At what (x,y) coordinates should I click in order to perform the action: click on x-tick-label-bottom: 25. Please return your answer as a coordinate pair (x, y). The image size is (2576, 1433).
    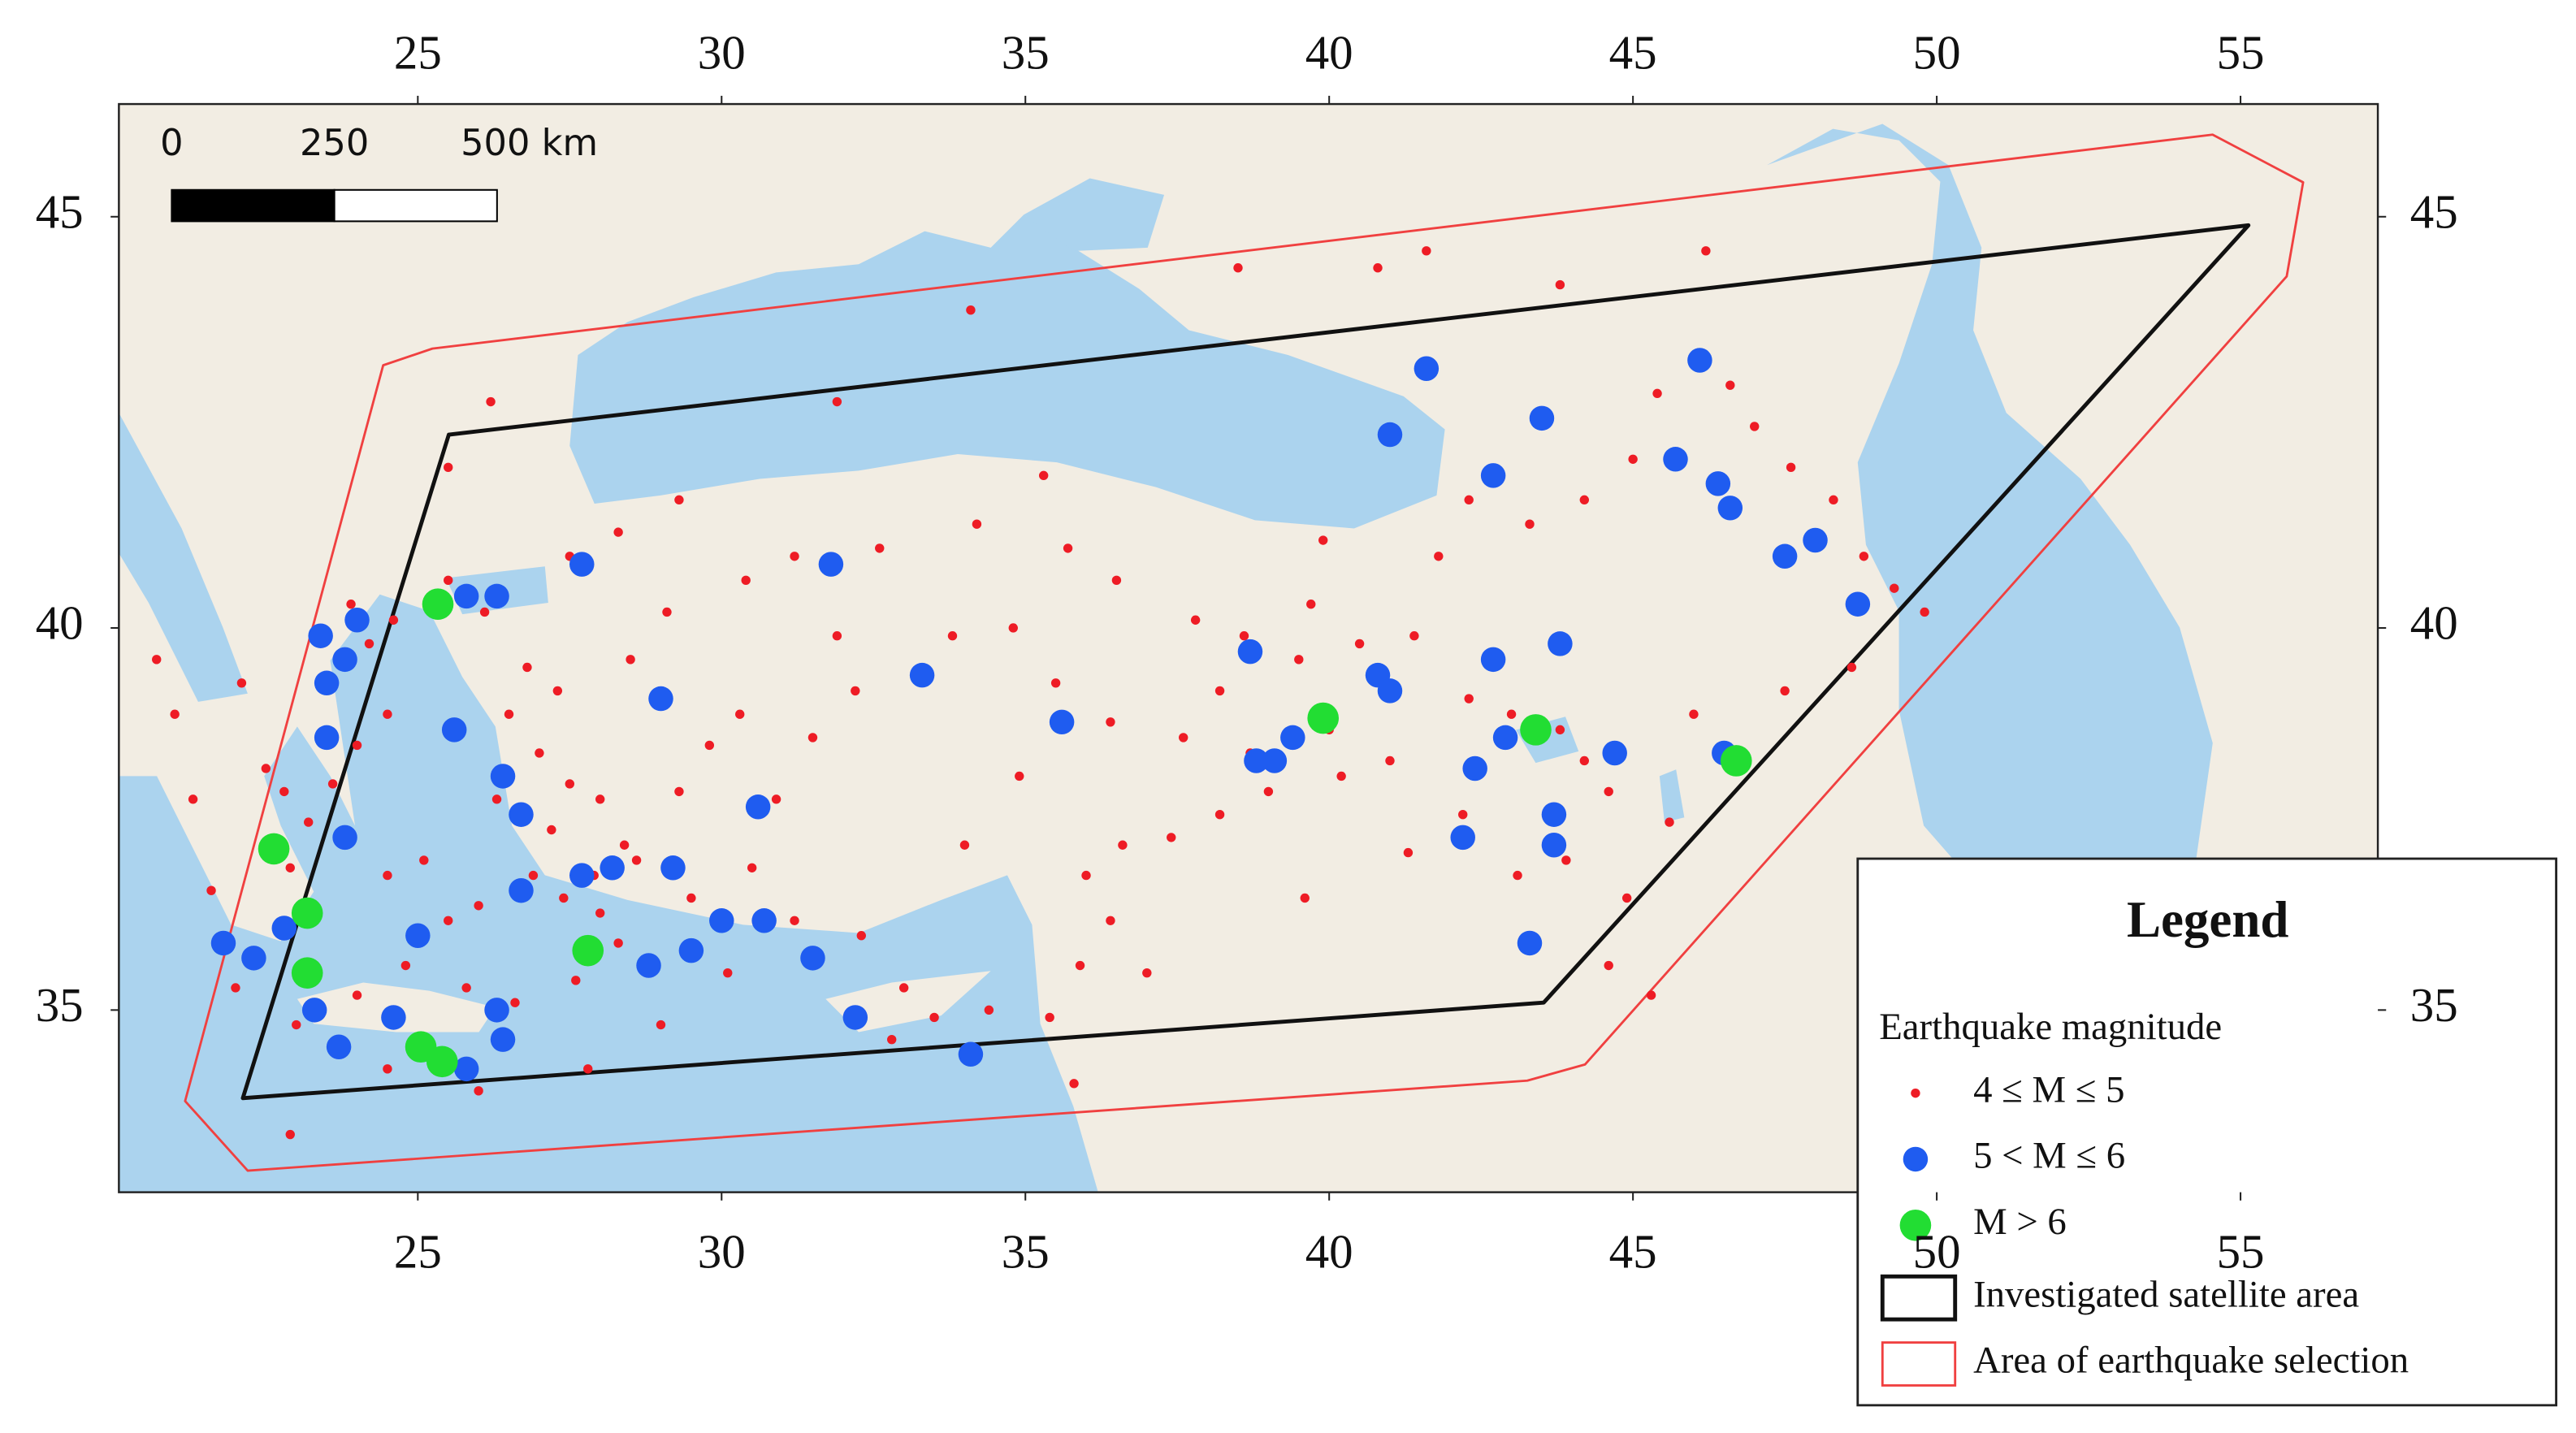
    Looking at the image, I should click on (418, 1251).